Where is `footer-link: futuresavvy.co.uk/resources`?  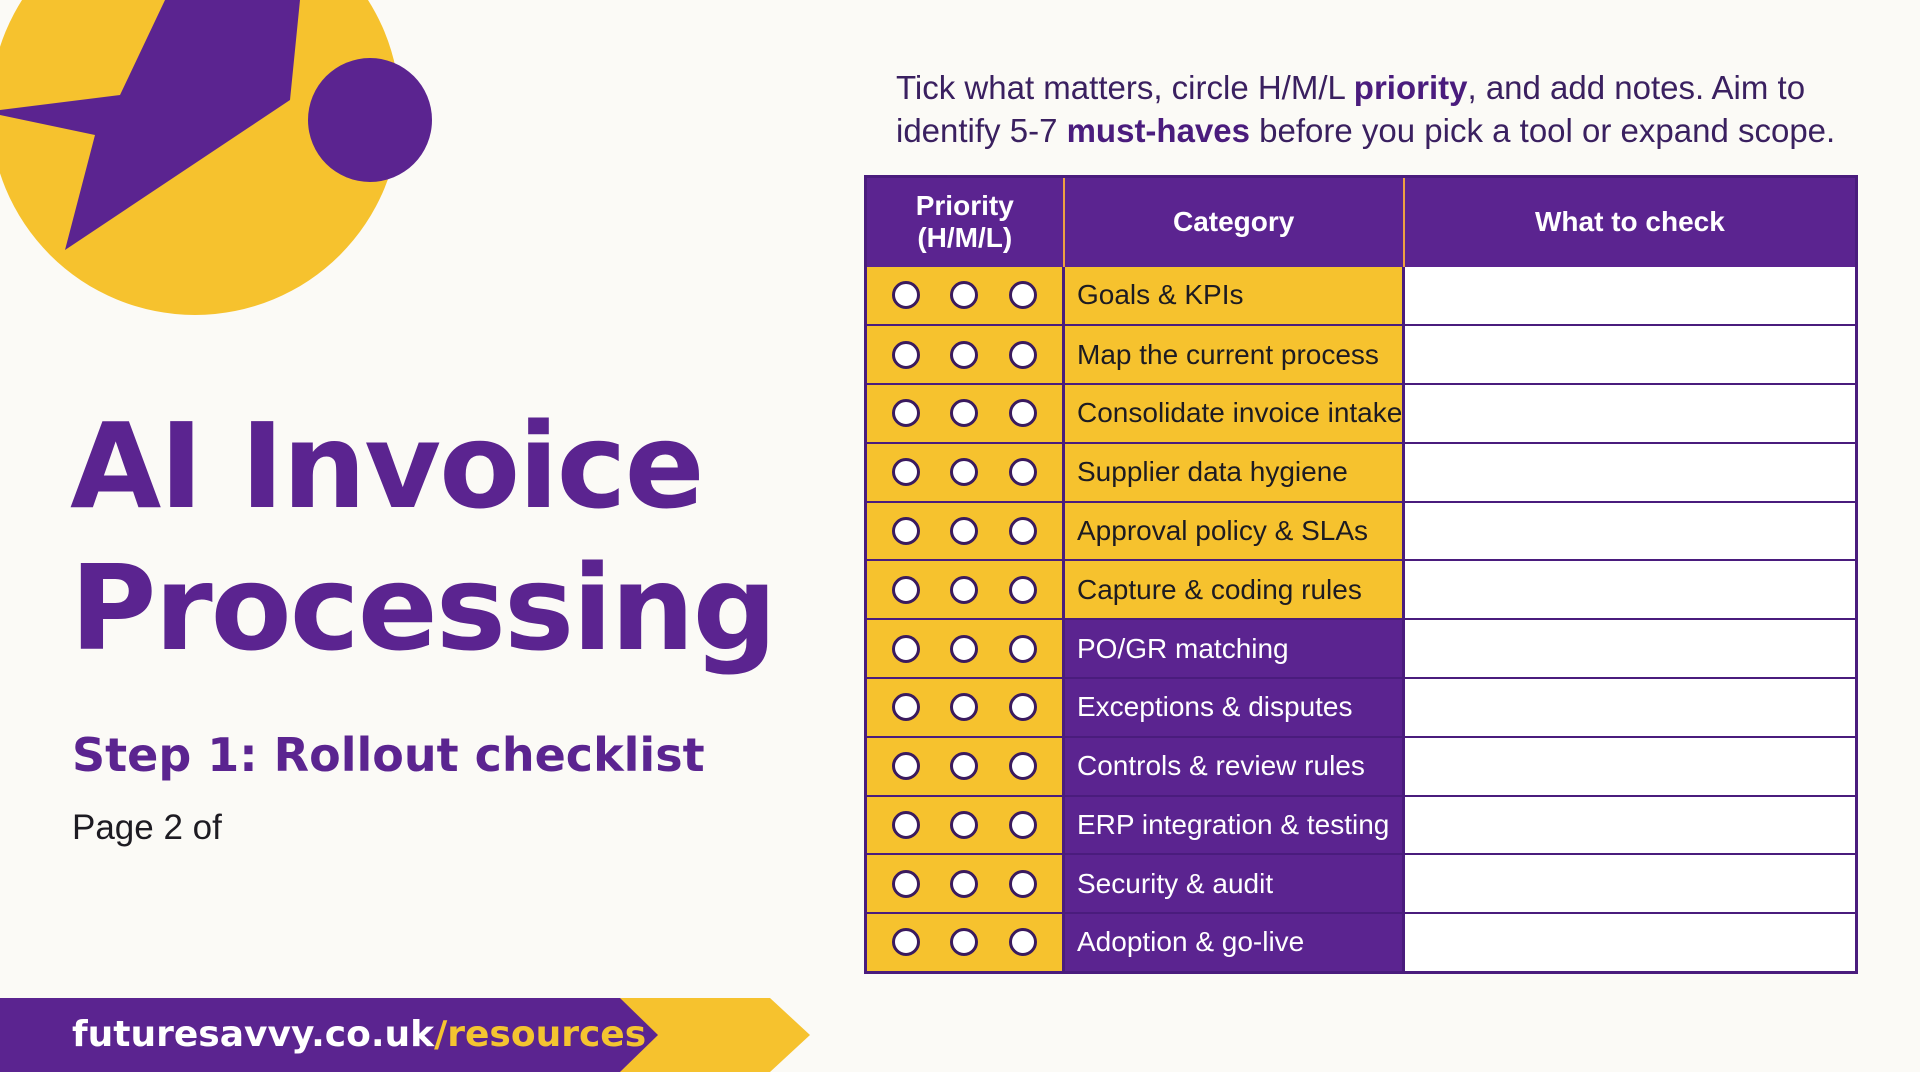 footer-link: futuresavvy.co.uk/resources is located at coordinates (359, 1034).